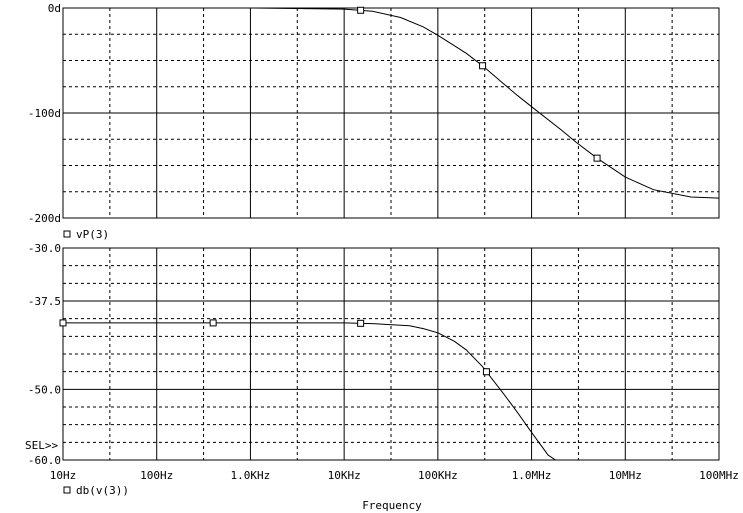 This screenshot has height=513, width=743. I want to click on phase-y-tick-label: -100d, so click(44, 113).